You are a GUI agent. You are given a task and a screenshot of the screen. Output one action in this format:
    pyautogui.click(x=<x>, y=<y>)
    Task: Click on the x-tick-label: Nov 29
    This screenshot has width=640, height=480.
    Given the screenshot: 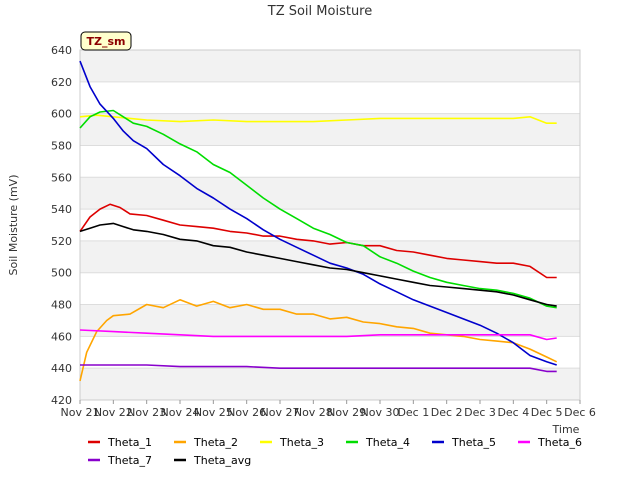 What is the action you would take?
    pyautogui.click(x=346, y=412)
    